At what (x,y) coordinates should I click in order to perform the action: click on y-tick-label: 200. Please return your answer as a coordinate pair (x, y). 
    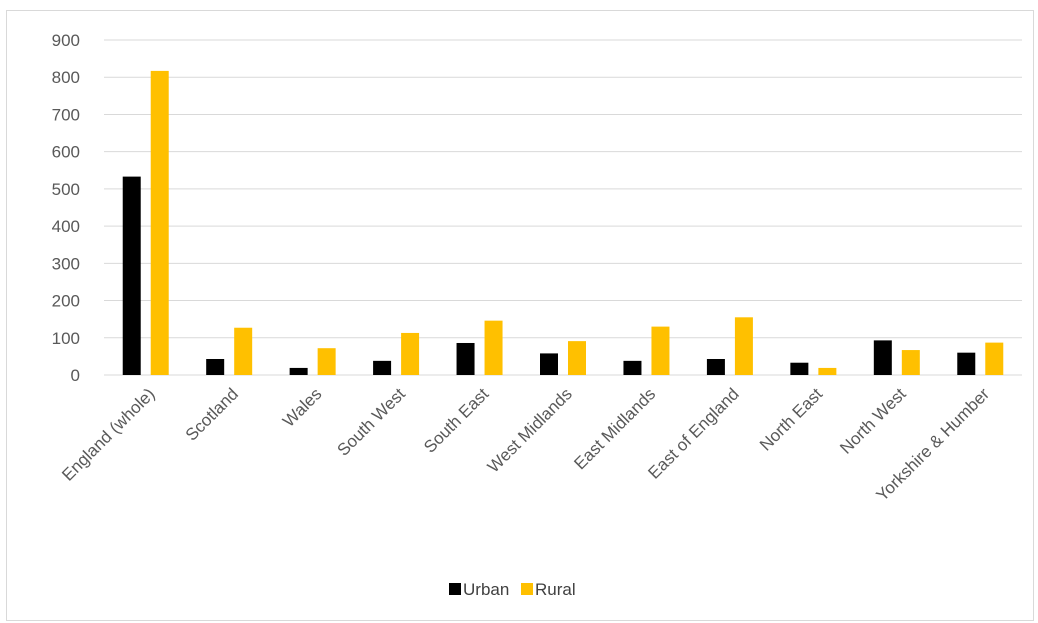
    Looking at the image, I should click on (66, 301).